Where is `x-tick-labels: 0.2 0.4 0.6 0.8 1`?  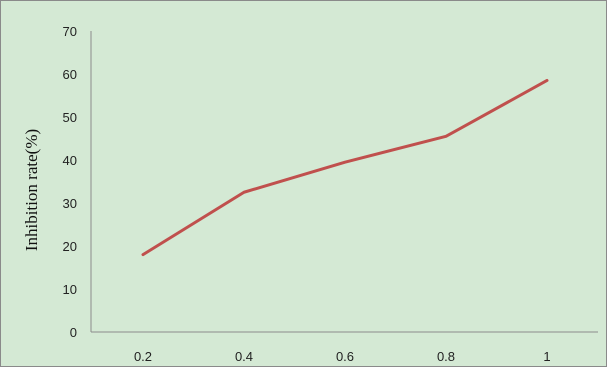
x-tick-labels: 0.2 0.4 0.6 0.8 1 is located at coordinates (342, 356).